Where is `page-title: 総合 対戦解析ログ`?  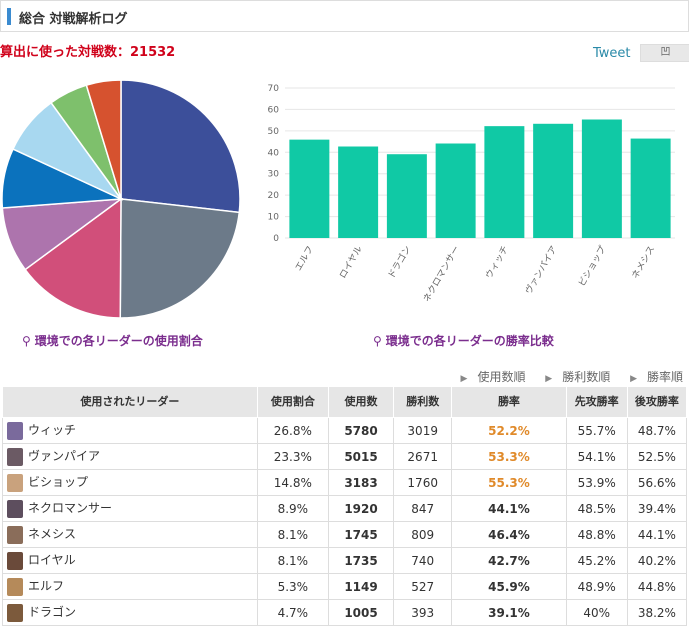 page-title: 総合 対戦解析ログ is located at coordinates (73, 19).